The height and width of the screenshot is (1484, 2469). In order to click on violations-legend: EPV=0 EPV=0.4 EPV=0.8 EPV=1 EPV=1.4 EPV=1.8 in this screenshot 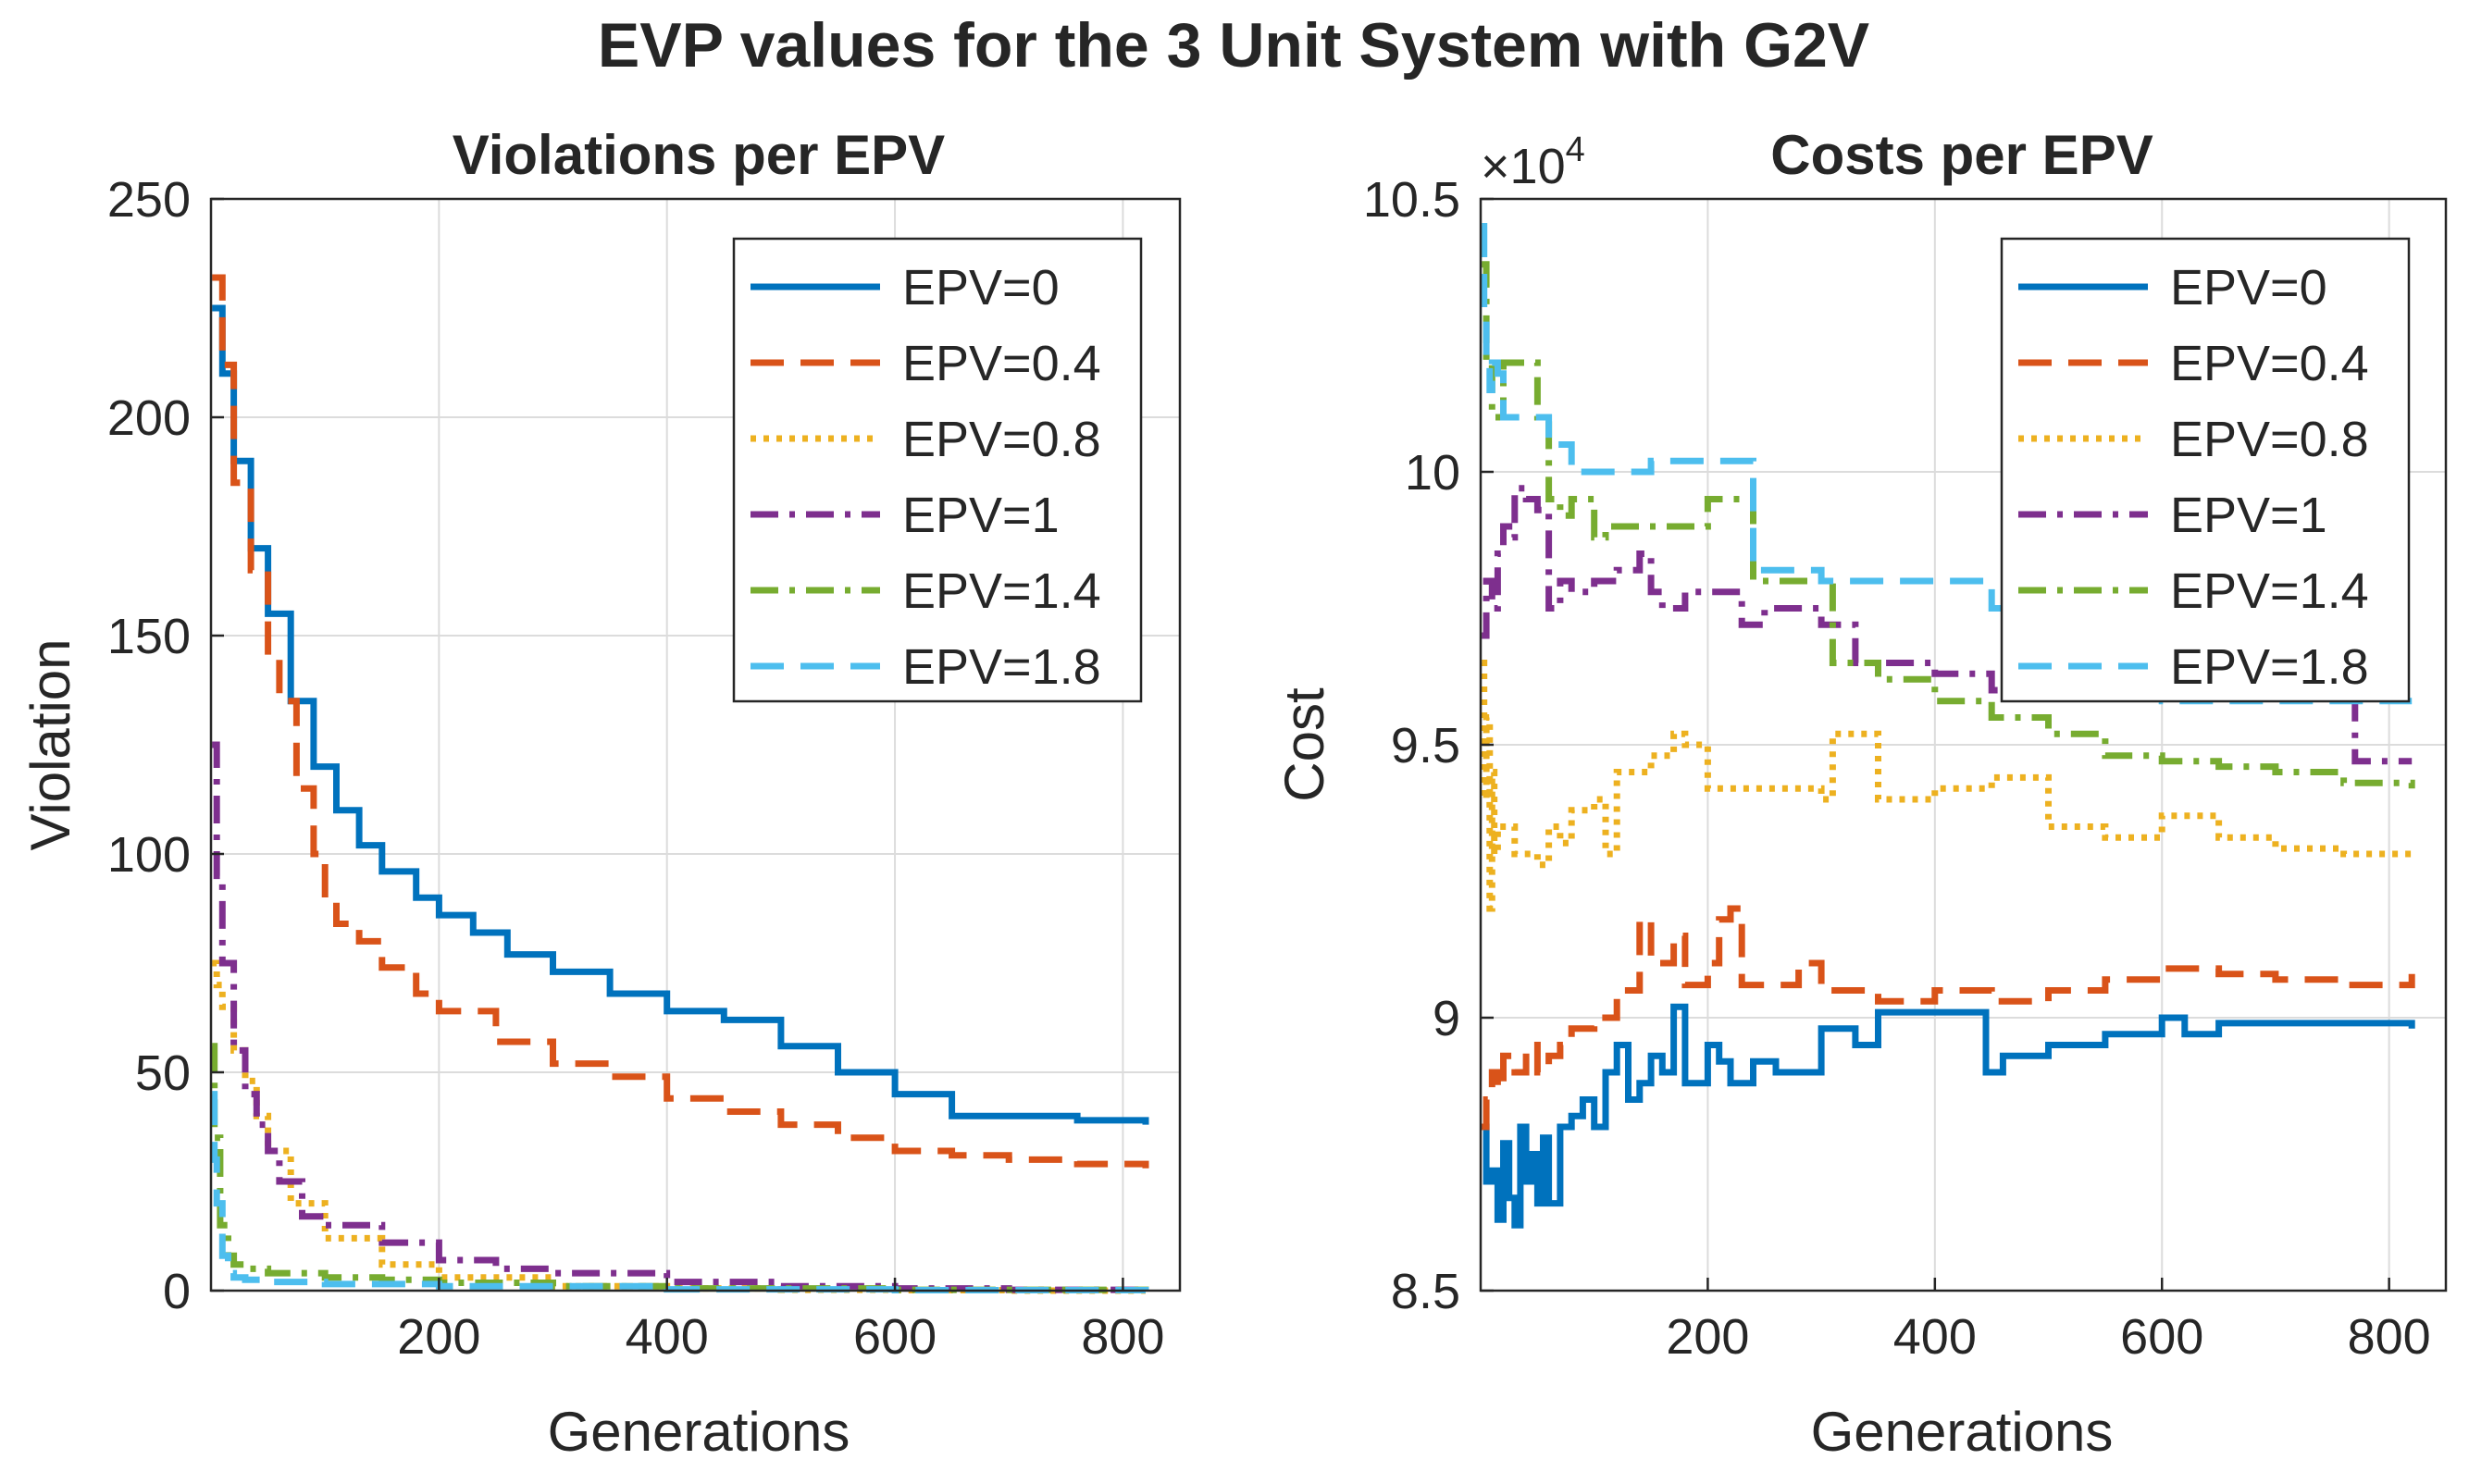, I will do `click(937, 470)`.